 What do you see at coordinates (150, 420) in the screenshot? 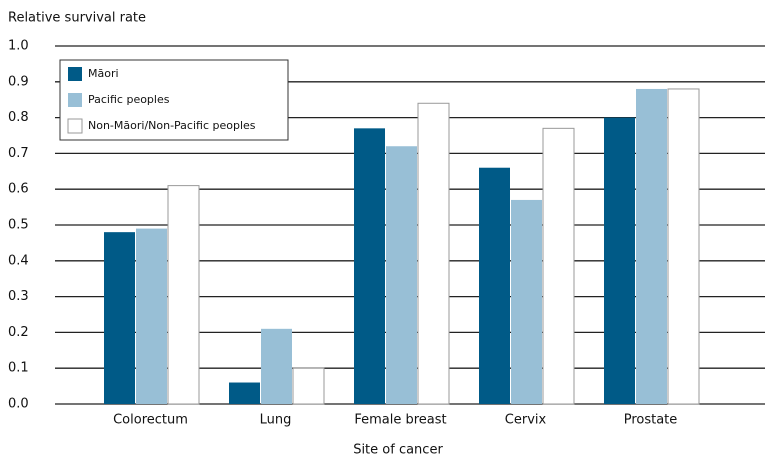
I see `x-tick-label: Colorectum` at bounding box center [150, 420].